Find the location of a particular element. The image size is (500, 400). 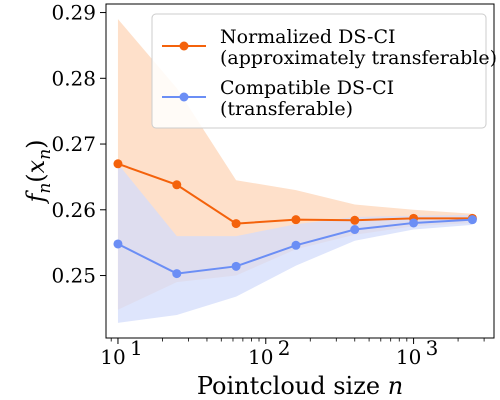

y-axis-title: fn(xn) is located at coordinates (38, 171).